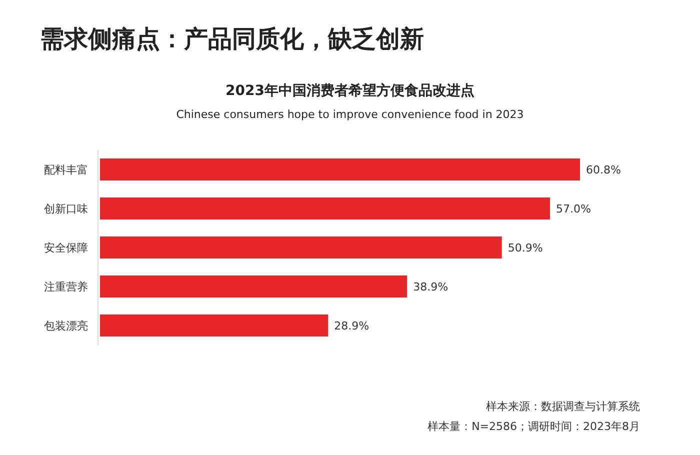  Describe the element at coordinates (232, 39) in the screenshot. I see `text: 需求侧痛点：产品同质化，缺乏创新` at that location.